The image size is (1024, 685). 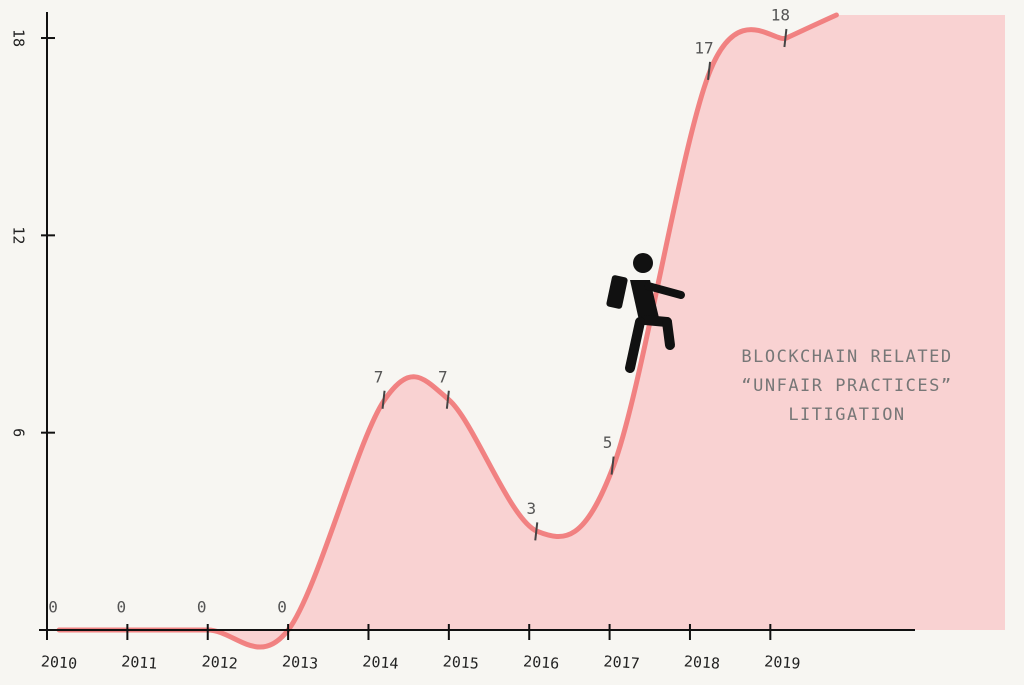 I want to click on x-tick-label: 2015, so click(x=460, y=662).